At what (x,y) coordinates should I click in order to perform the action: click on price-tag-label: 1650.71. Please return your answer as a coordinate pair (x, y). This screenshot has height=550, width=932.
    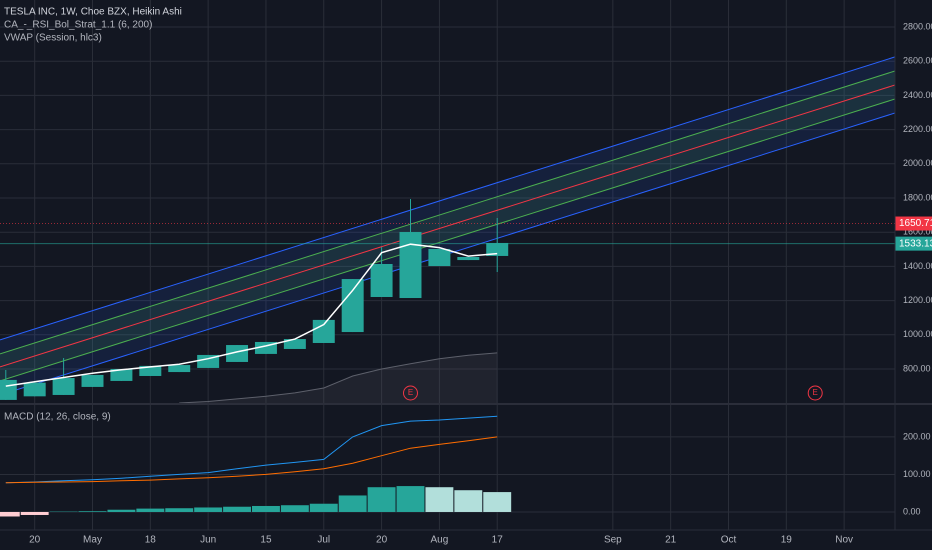
    Looking at the image, I should click on (915, 223).